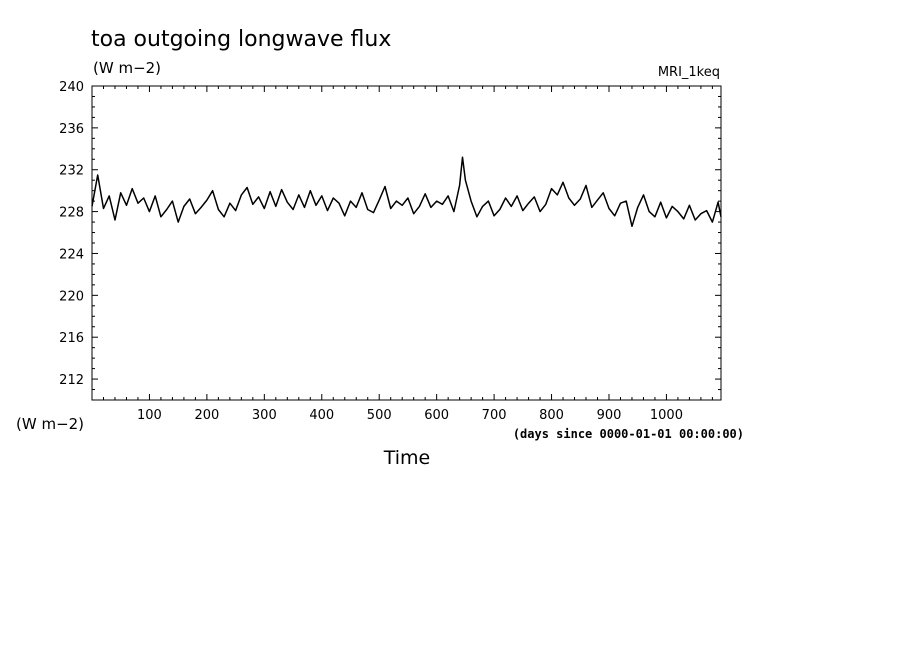 The height and width of the screenshot is (654, 904). What do you see at coordinates (666, 415) in the screenshot?
I see `x-tick-label: 1000` at bounding box center [666, 415].